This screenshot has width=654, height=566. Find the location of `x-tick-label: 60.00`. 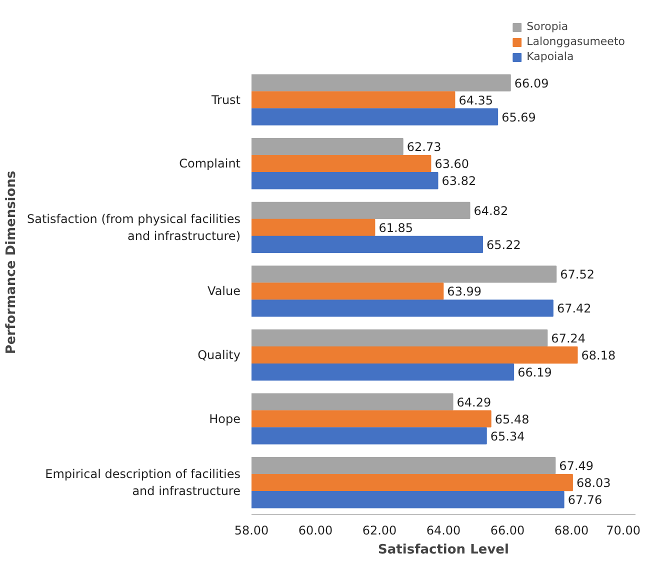

x-tick-label: 60.00 is located at coordinates (315, 531).